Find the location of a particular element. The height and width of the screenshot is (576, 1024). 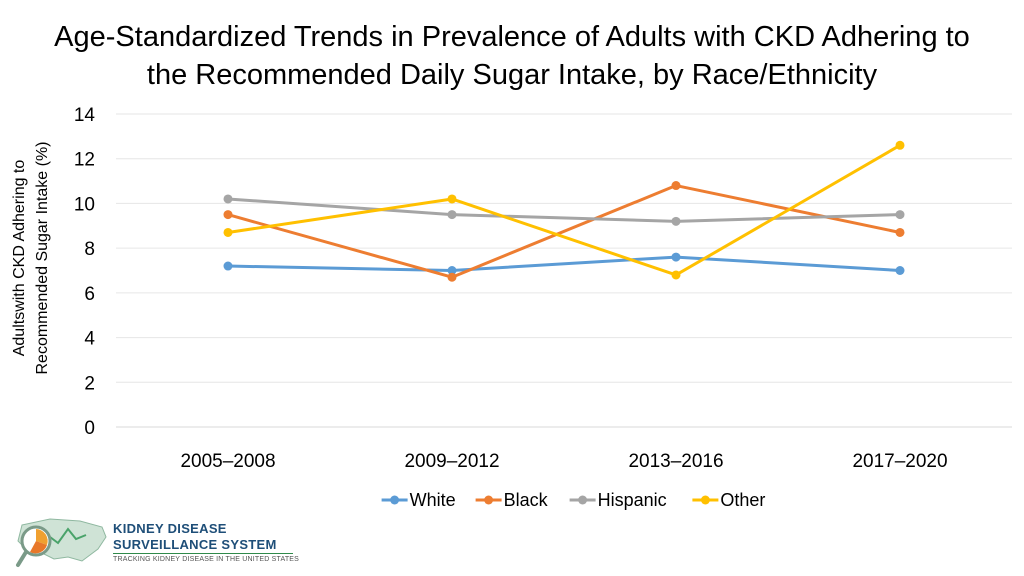

y-tick-label: 14 is located at coordinates (85, 115).